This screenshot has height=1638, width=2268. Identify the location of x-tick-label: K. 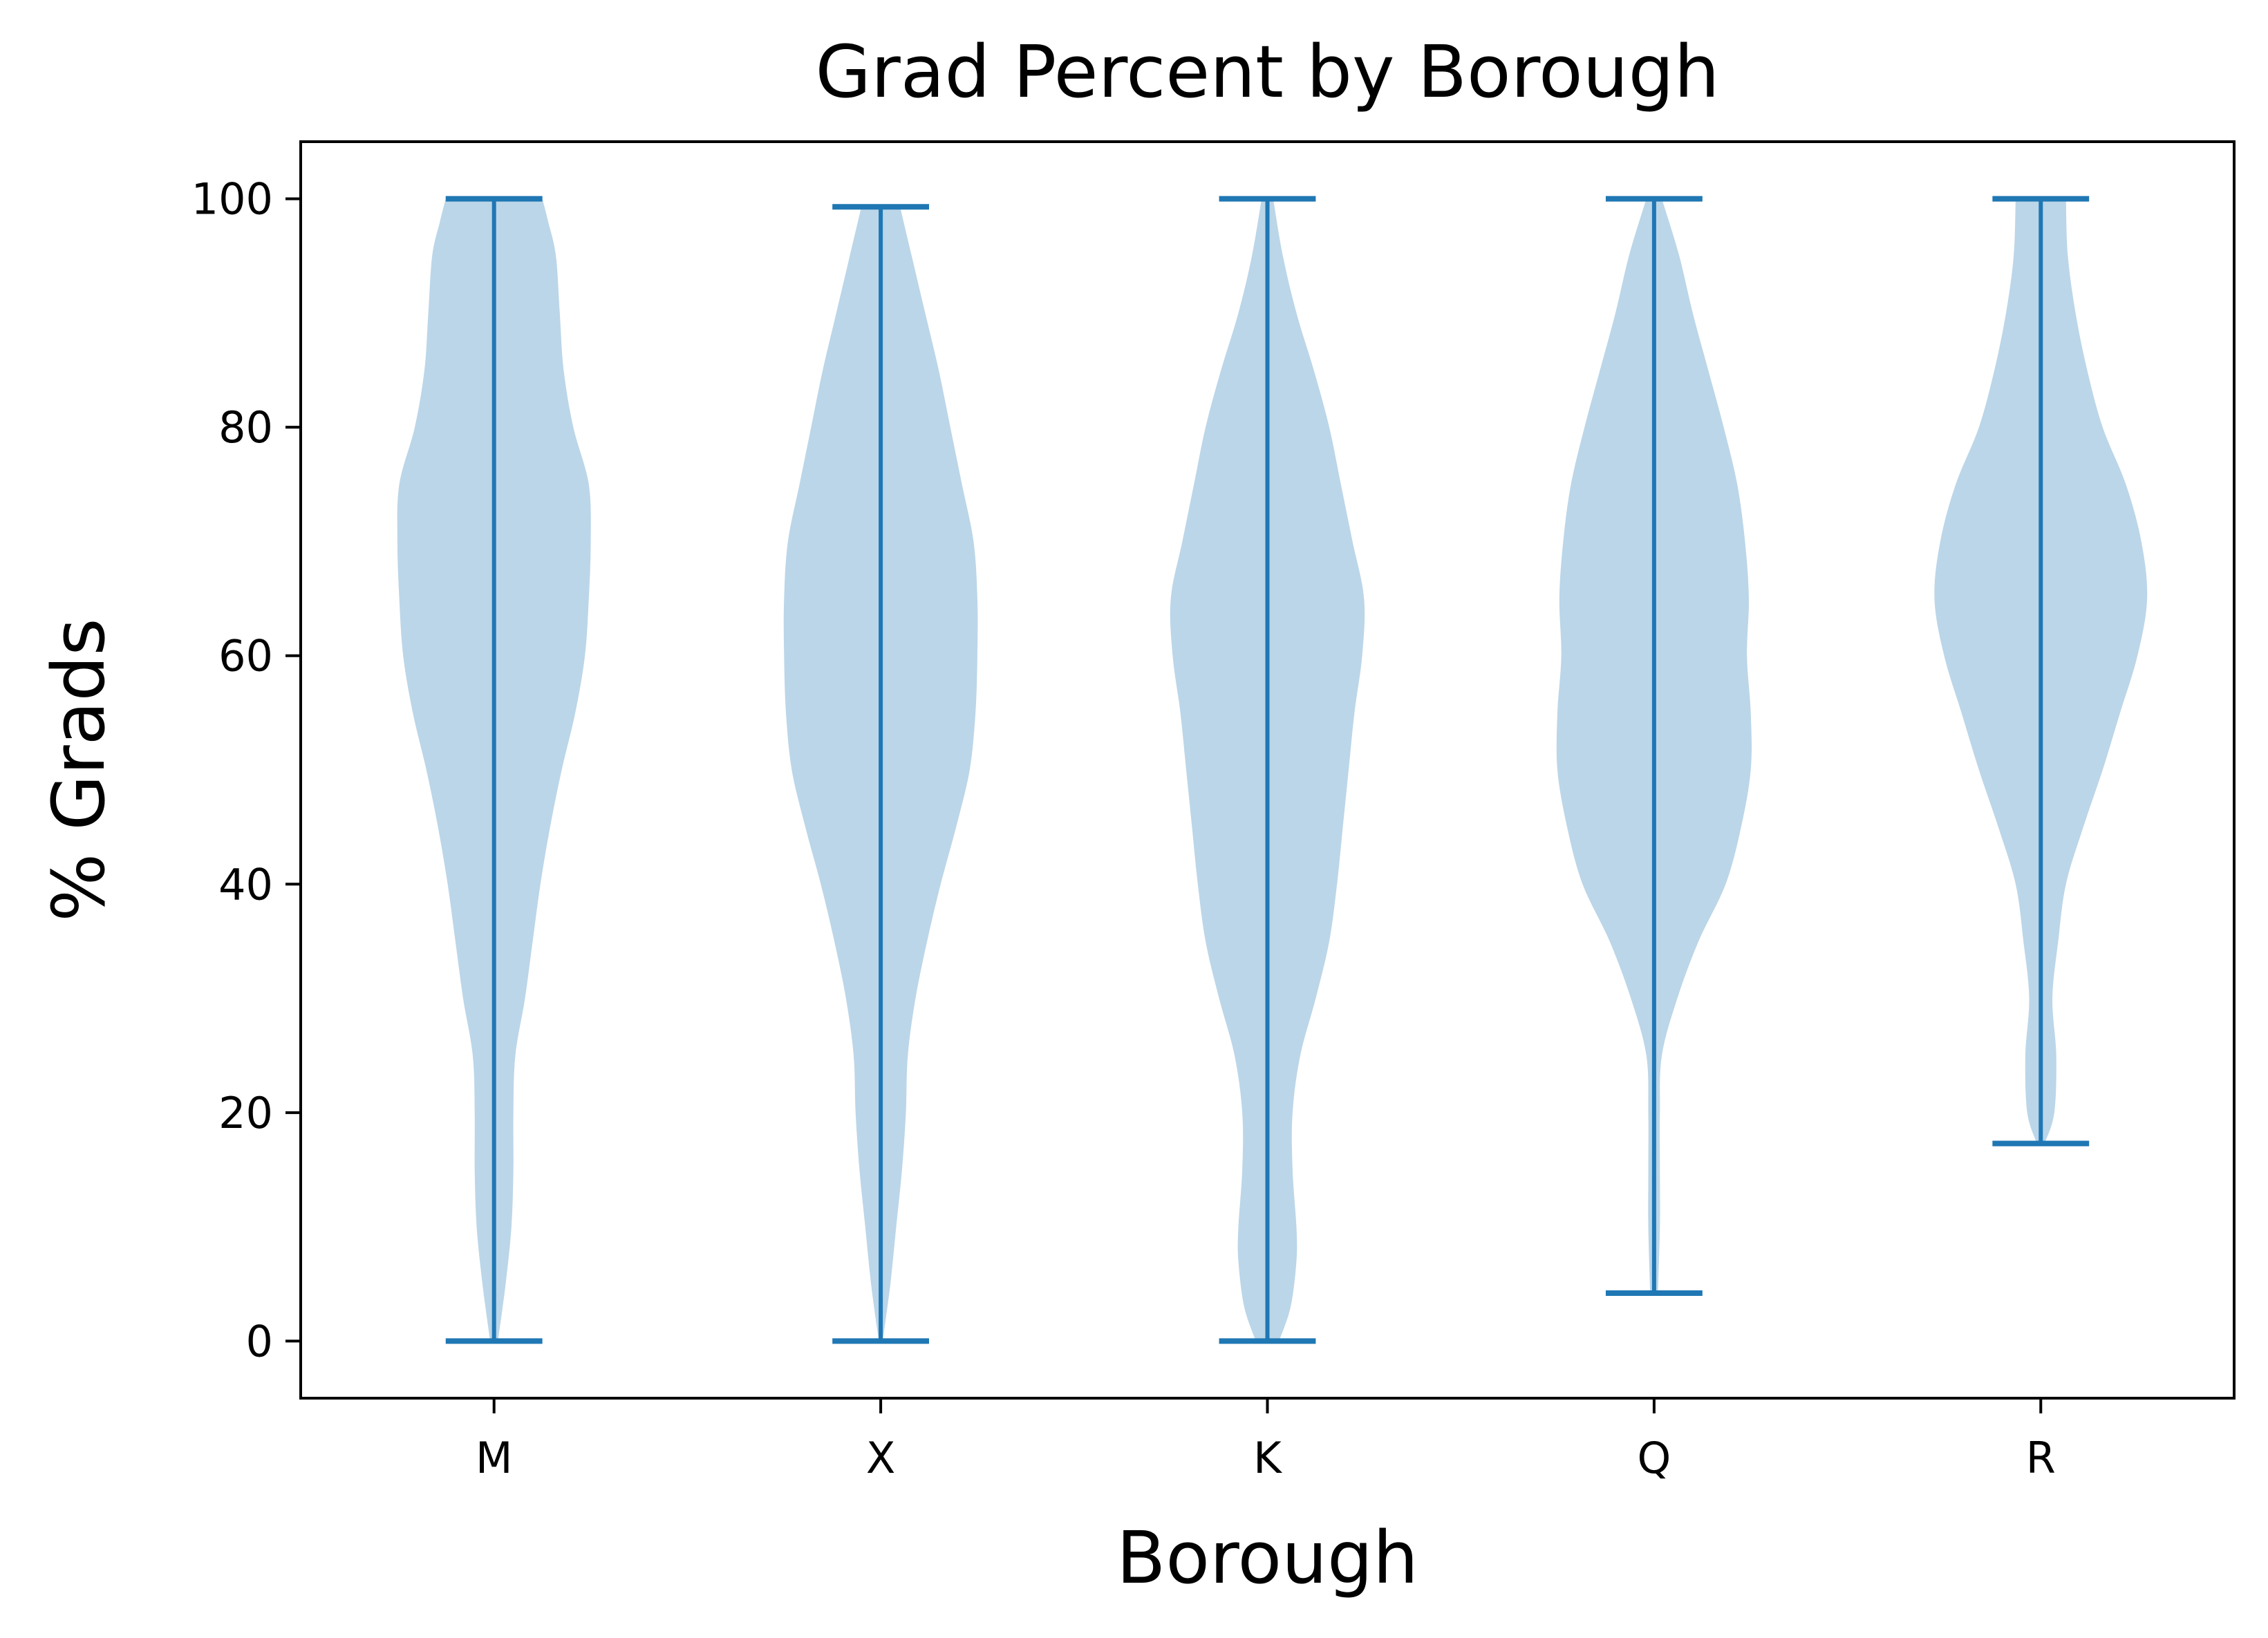
(1267, 1458).